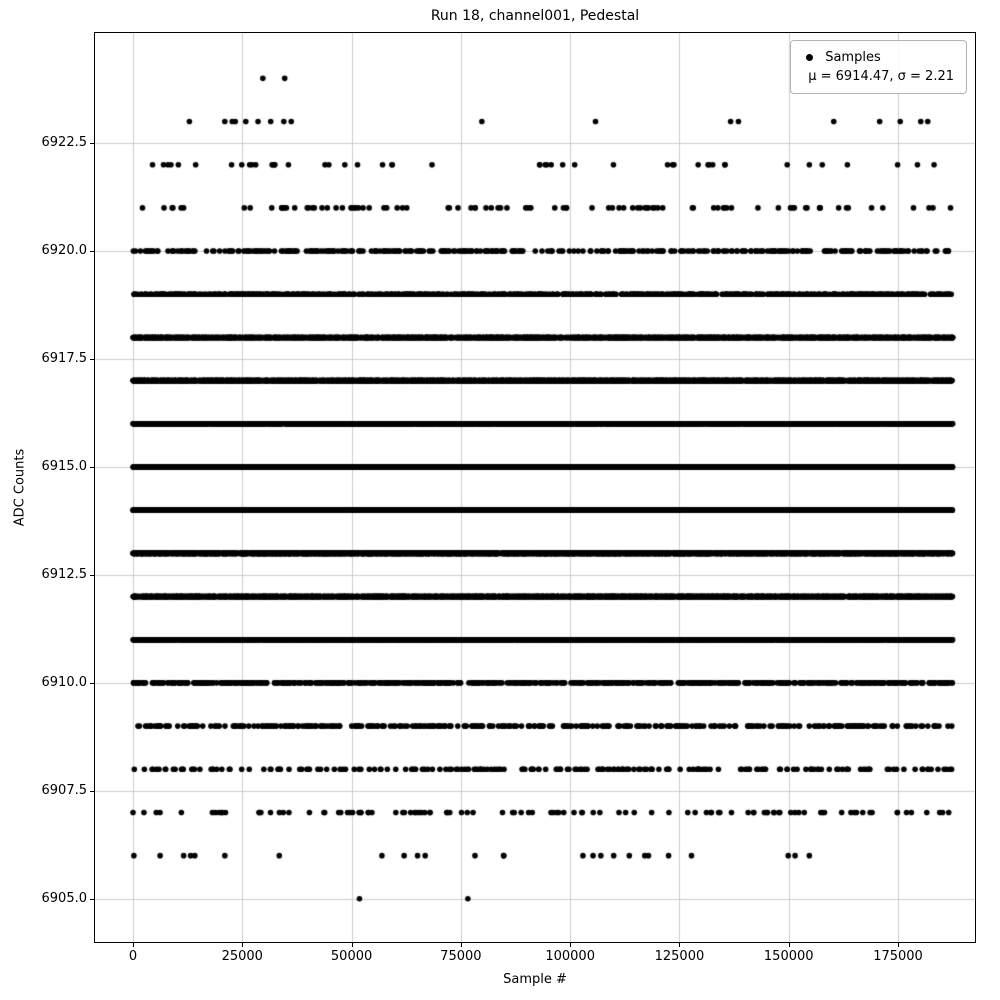 The image size is (1000, 1000). I want to click on x-tick-label: 0, so click(133, 956).